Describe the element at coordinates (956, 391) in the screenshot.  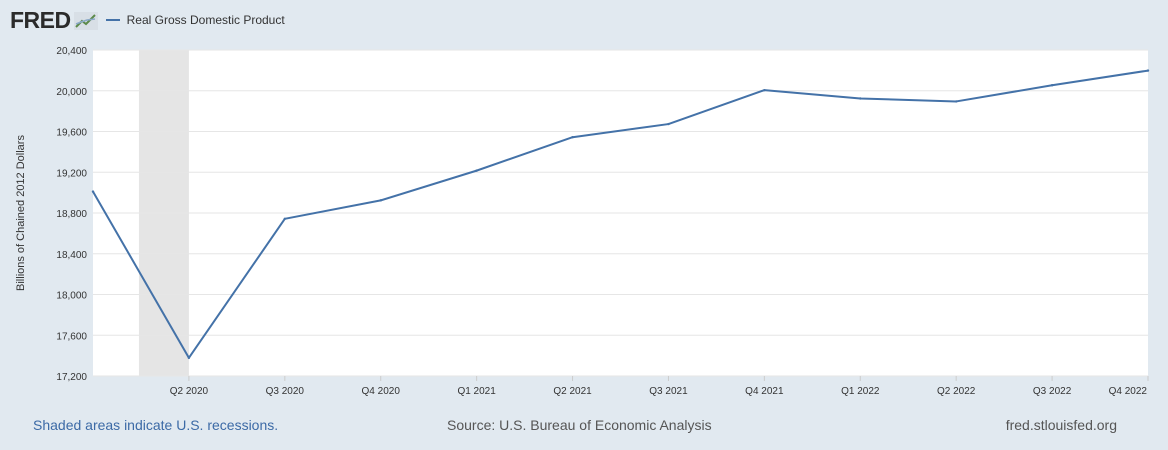
I see `x-tick-label: Q2 2022` at that location.